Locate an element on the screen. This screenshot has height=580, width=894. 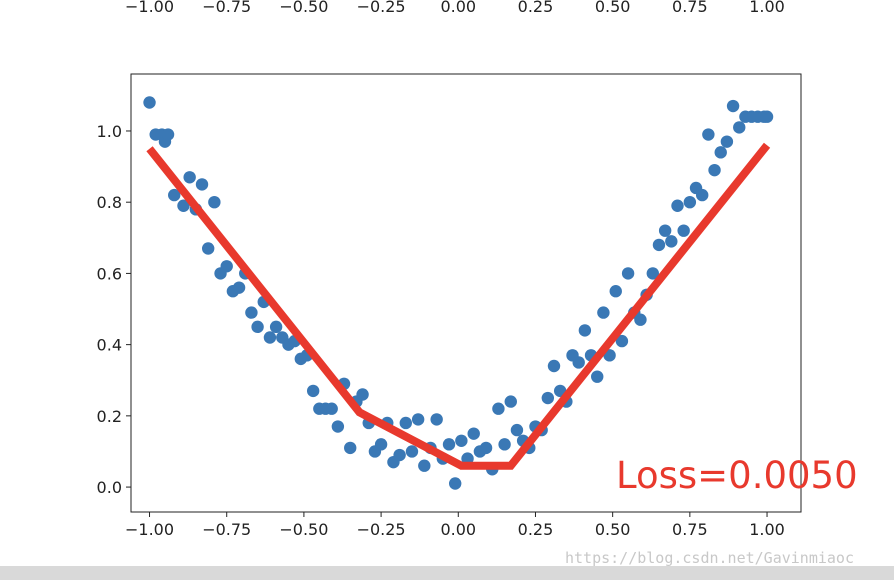
y-axis: 0.0 0.2 0.4 0.6 0.8 1.0 is located at coordinates (114, 309).